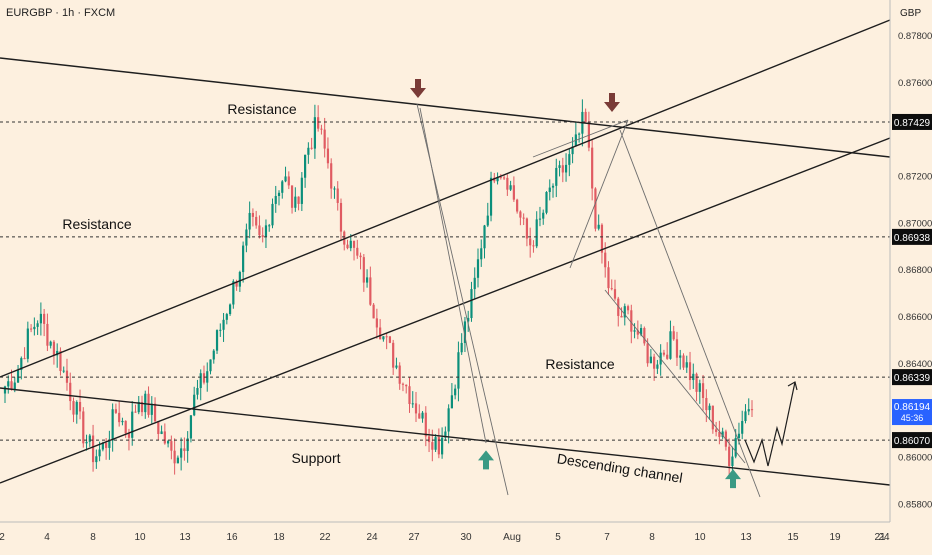 The width and height of the screenshot is (932, 555). Describe the element at coordinates (912, 412) in the screenshot. I see `current-price-tag` at that location.